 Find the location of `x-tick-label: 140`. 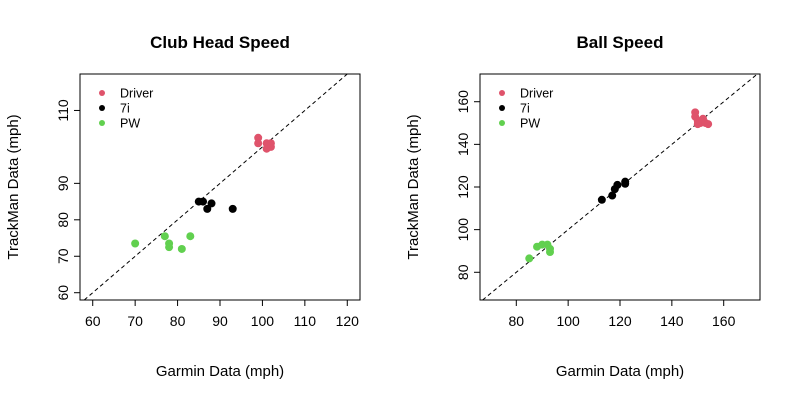

x-tick-label: 140 is located at coordinates (672, 321).